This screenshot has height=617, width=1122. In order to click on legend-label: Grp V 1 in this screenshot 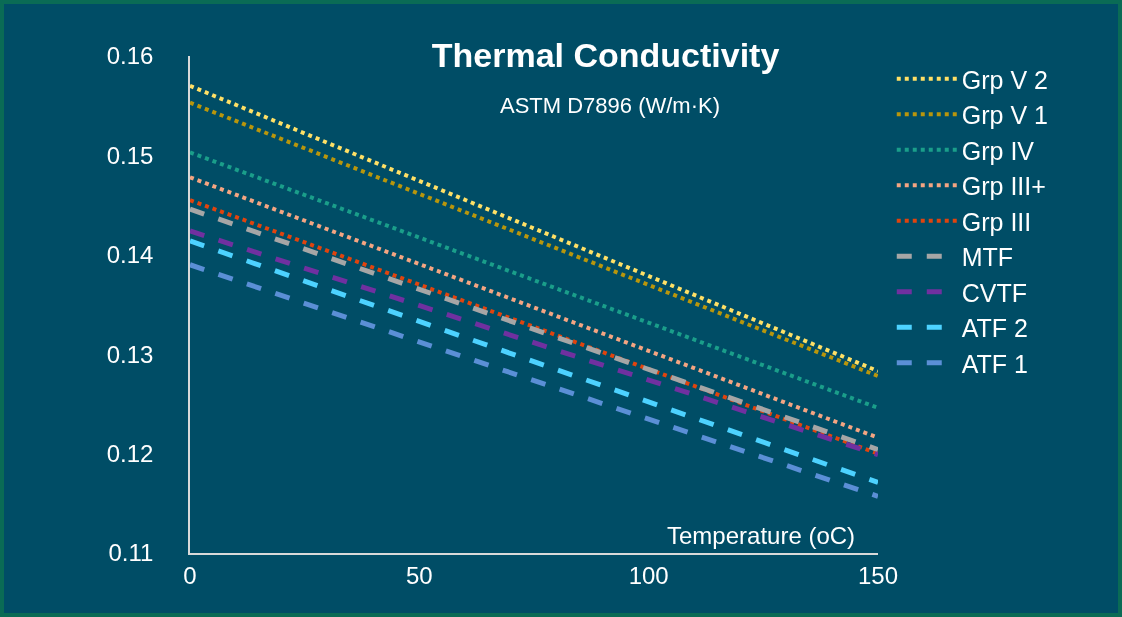, I will do `click(1004, 115)`.